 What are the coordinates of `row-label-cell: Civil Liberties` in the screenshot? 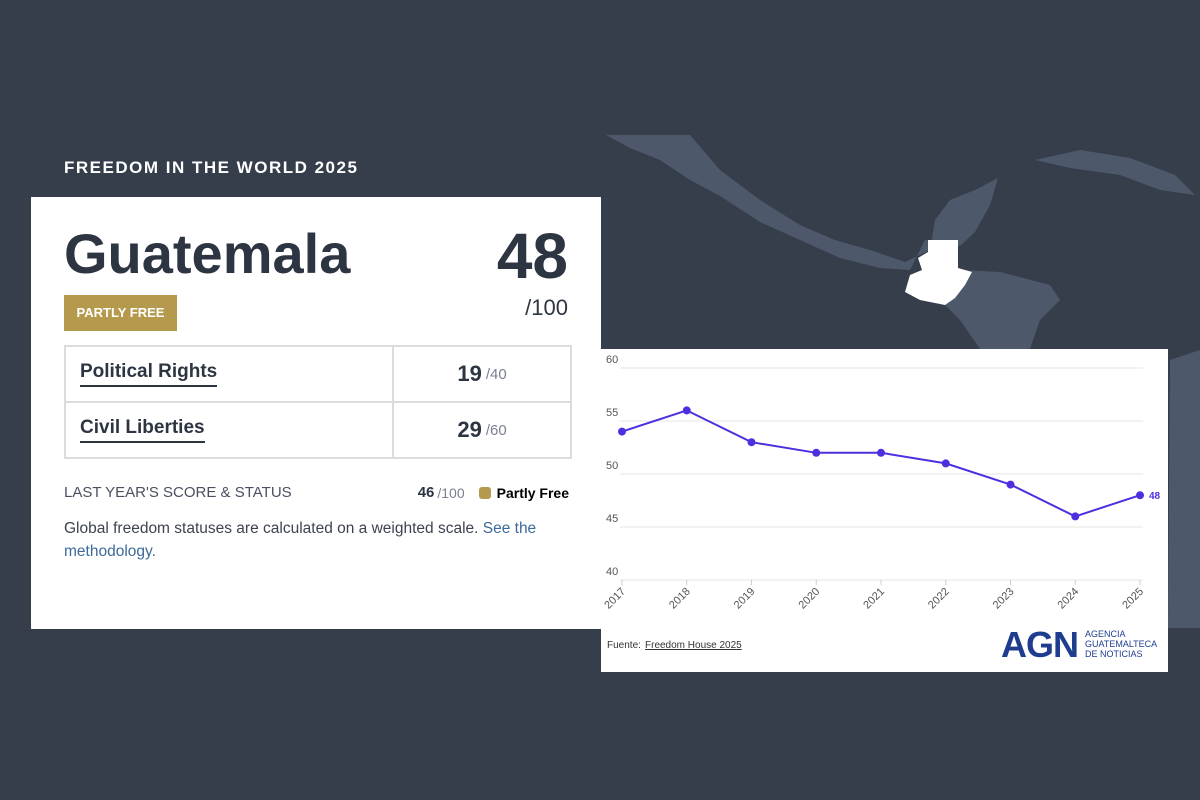 It's located at (230, 430).